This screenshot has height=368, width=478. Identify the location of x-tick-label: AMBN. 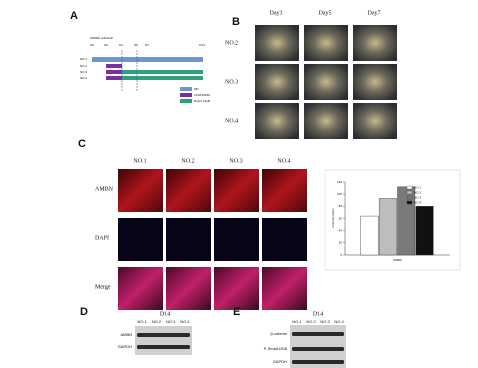
(397, 260).